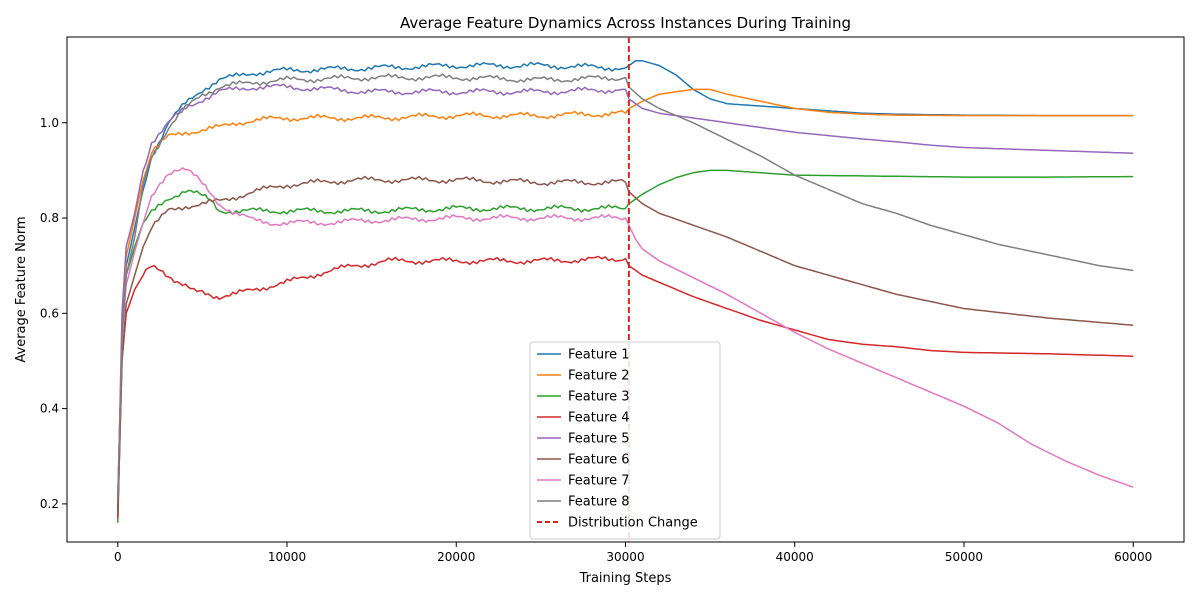 The height and width of the screenshot is (600, 1200). What do you see at coordinates (118, 557) in the screenshot?
I see `x-tick-label: 0` at bounding box center [118, 557].